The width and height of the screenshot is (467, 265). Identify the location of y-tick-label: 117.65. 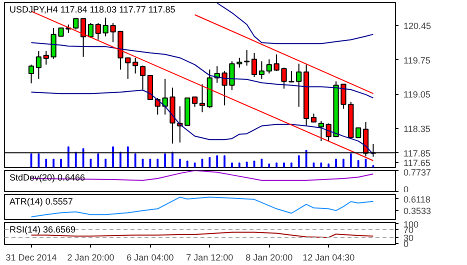
(417, 163).